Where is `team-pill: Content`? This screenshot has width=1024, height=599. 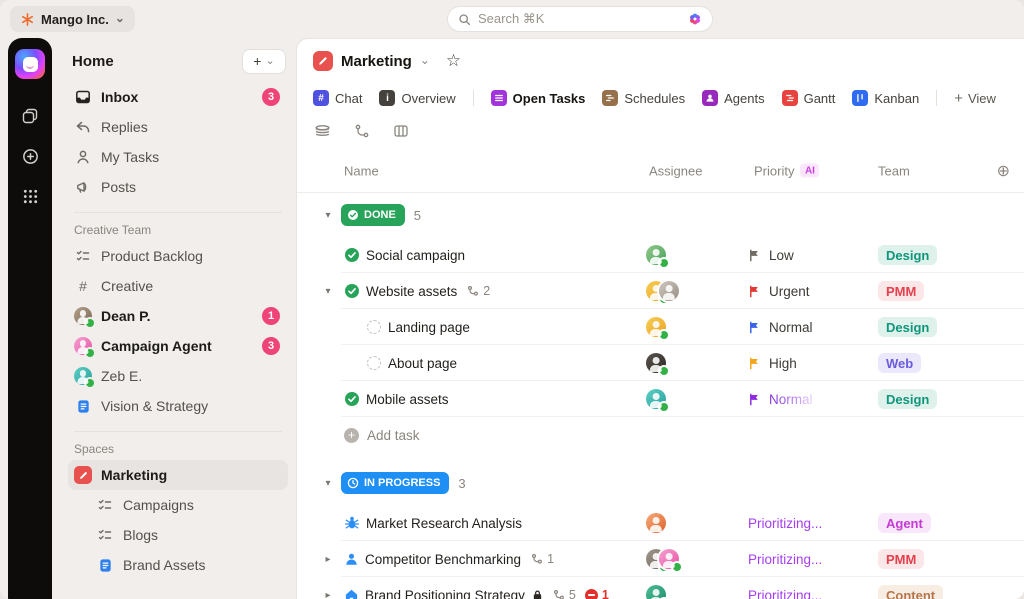 team-pill: Content is located at coordinates (911, 592).